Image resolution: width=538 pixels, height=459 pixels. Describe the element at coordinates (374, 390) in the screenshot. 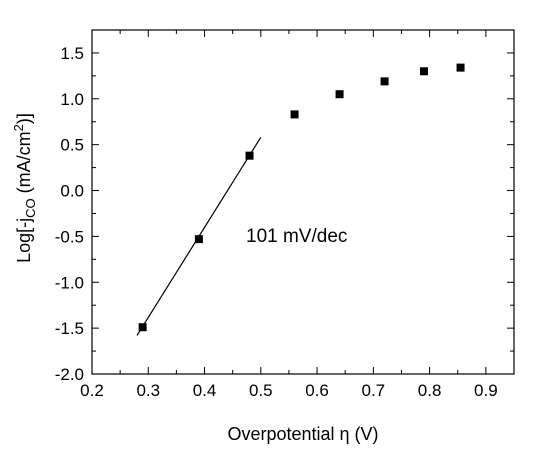

I see `x-tick-label: 0.7` at that location.